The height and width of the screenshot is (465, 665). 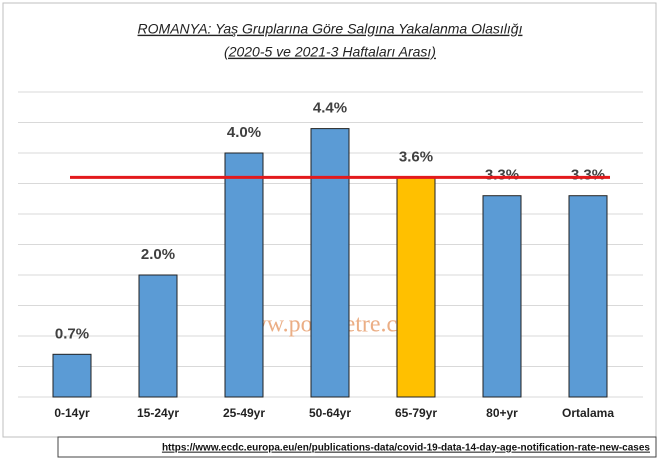 What do you see at coordinates (72, 413) in the screenshot?
I see `x-tick-label: 0-14yr` at bounding box center [72, 413].